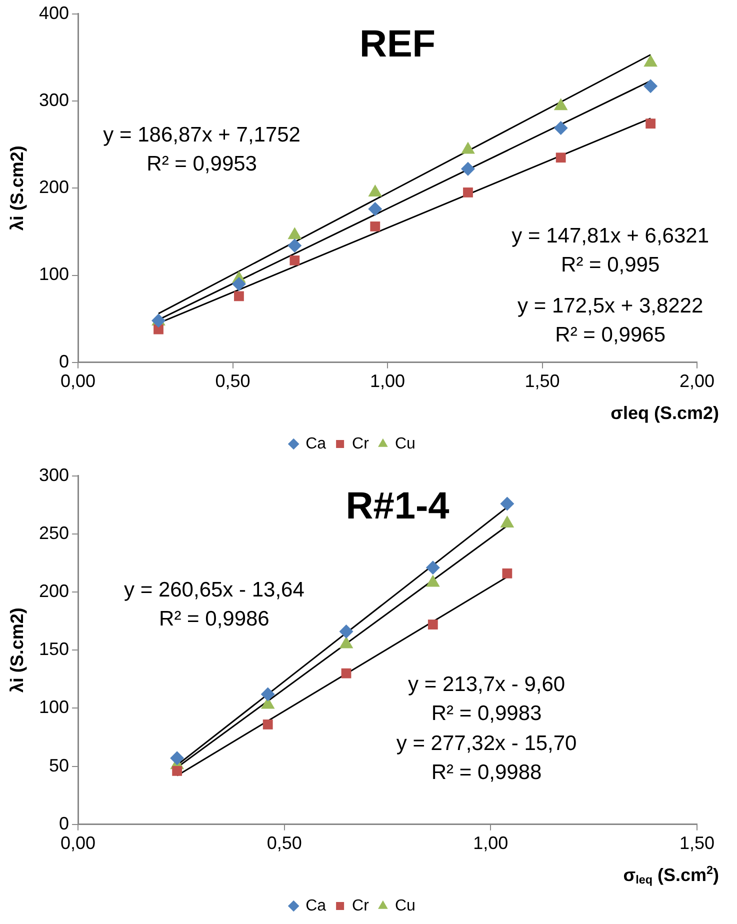 The height and width of the screenshot is (924, 737). I want to click on annotation: y = 277,32x - 15,70 R² = 0,9988, so click(486, 758).